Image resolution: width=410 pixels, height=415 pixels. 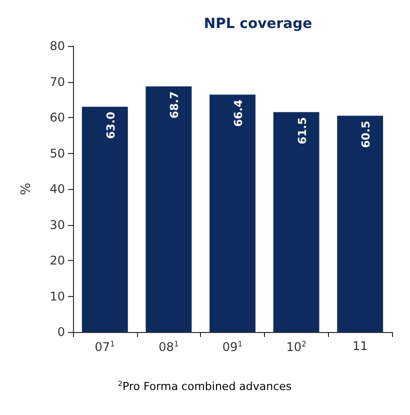 What do you see at coordinates (57, 225) in the screenshot?
I see `y-tick-label: 30` at bounding box center [57, 225].